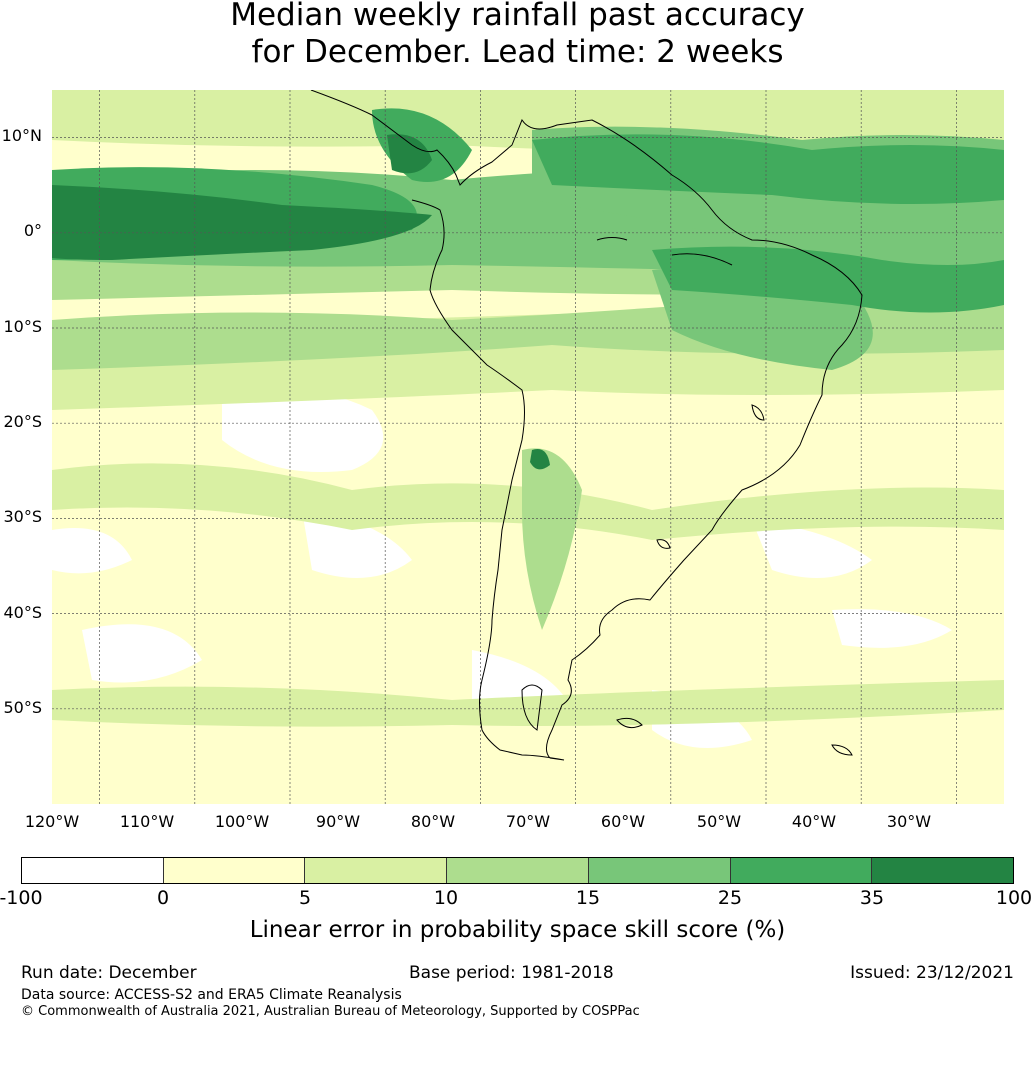 This screenshot has width=1035, height=1065. What do you see at coordinates (623, 821) in the screenshot?
I see `lon-label-60w: 60°W` at bounding box center [623, 821].